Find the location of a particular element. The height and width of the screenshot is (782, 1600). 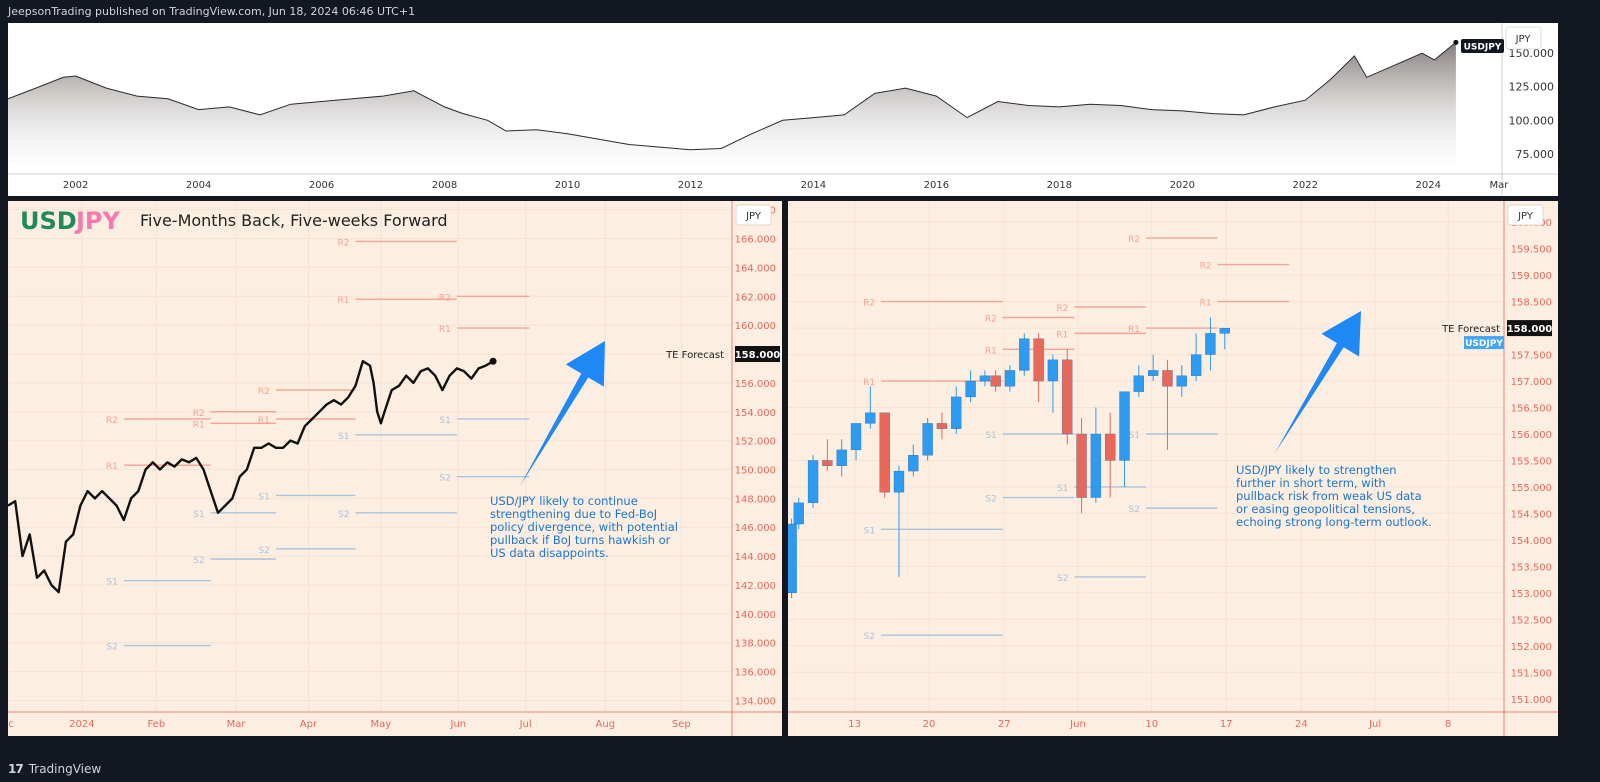

y-tick-label: 157.500 is located at coordinates (1531, 356).